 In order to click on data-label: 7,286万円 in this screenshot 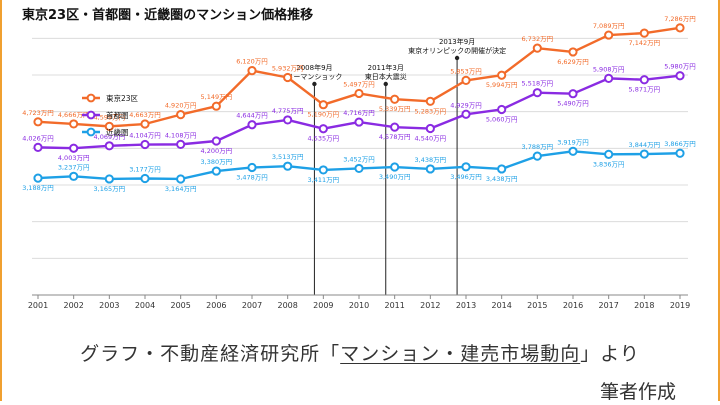, I will do `click(680, 19)`.